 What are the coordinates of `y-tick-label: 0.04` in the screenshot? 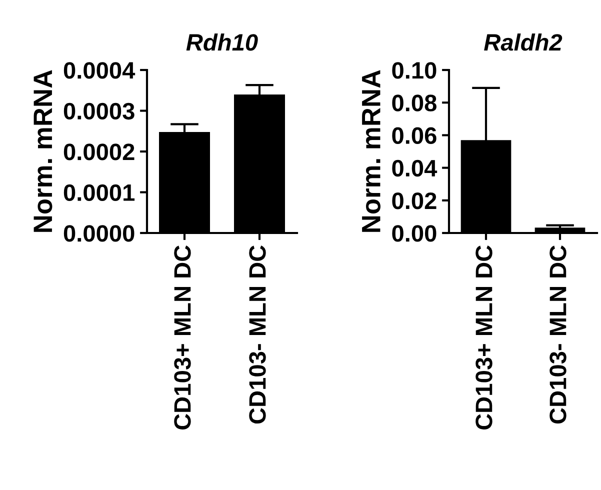 It's located at (415, 168).